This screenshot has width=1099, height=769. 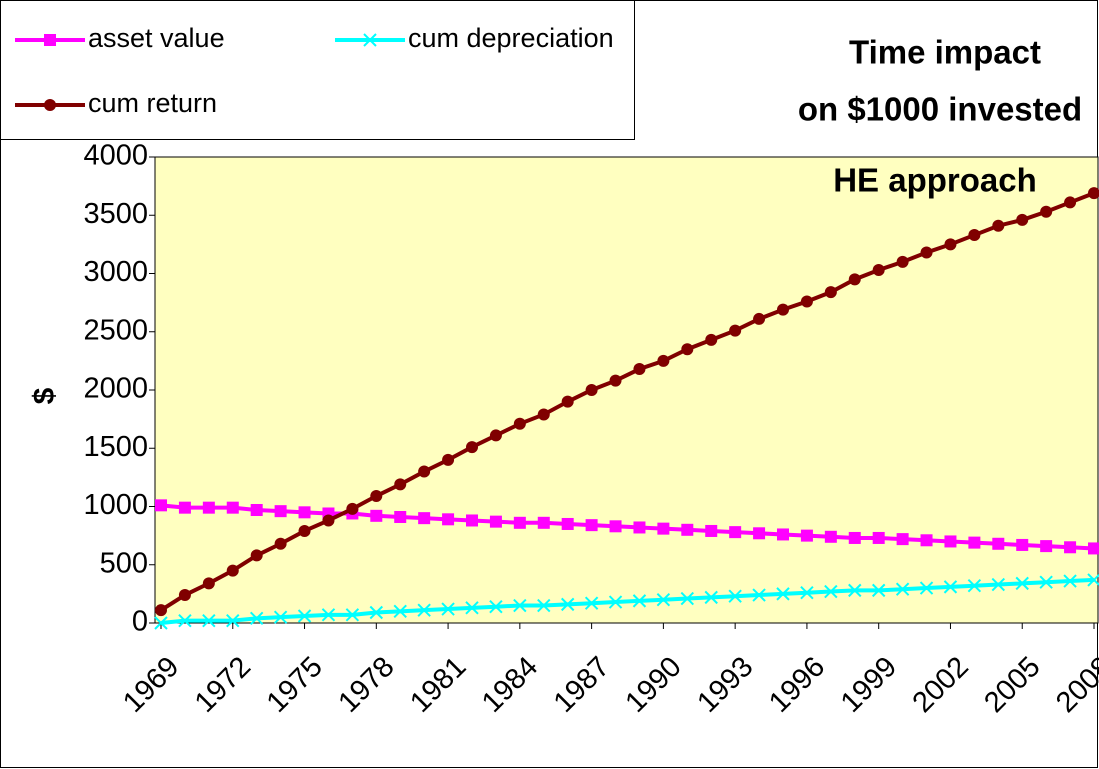 What do you see at coordinates (115, 272) in the screenshot?
I see `y-tick-label: 3000` at bounding box center [115, 272].